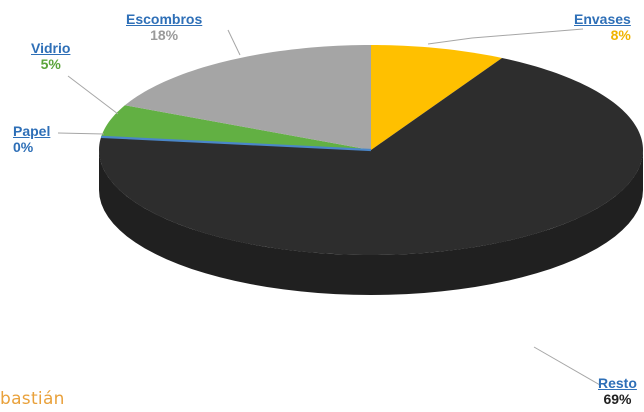 Image resolution: width=644 pixels, height=412 pixels. Describe the element at coordinates (236, 127) in the screenshot. I see `pie-slice-vidrio` at that location.